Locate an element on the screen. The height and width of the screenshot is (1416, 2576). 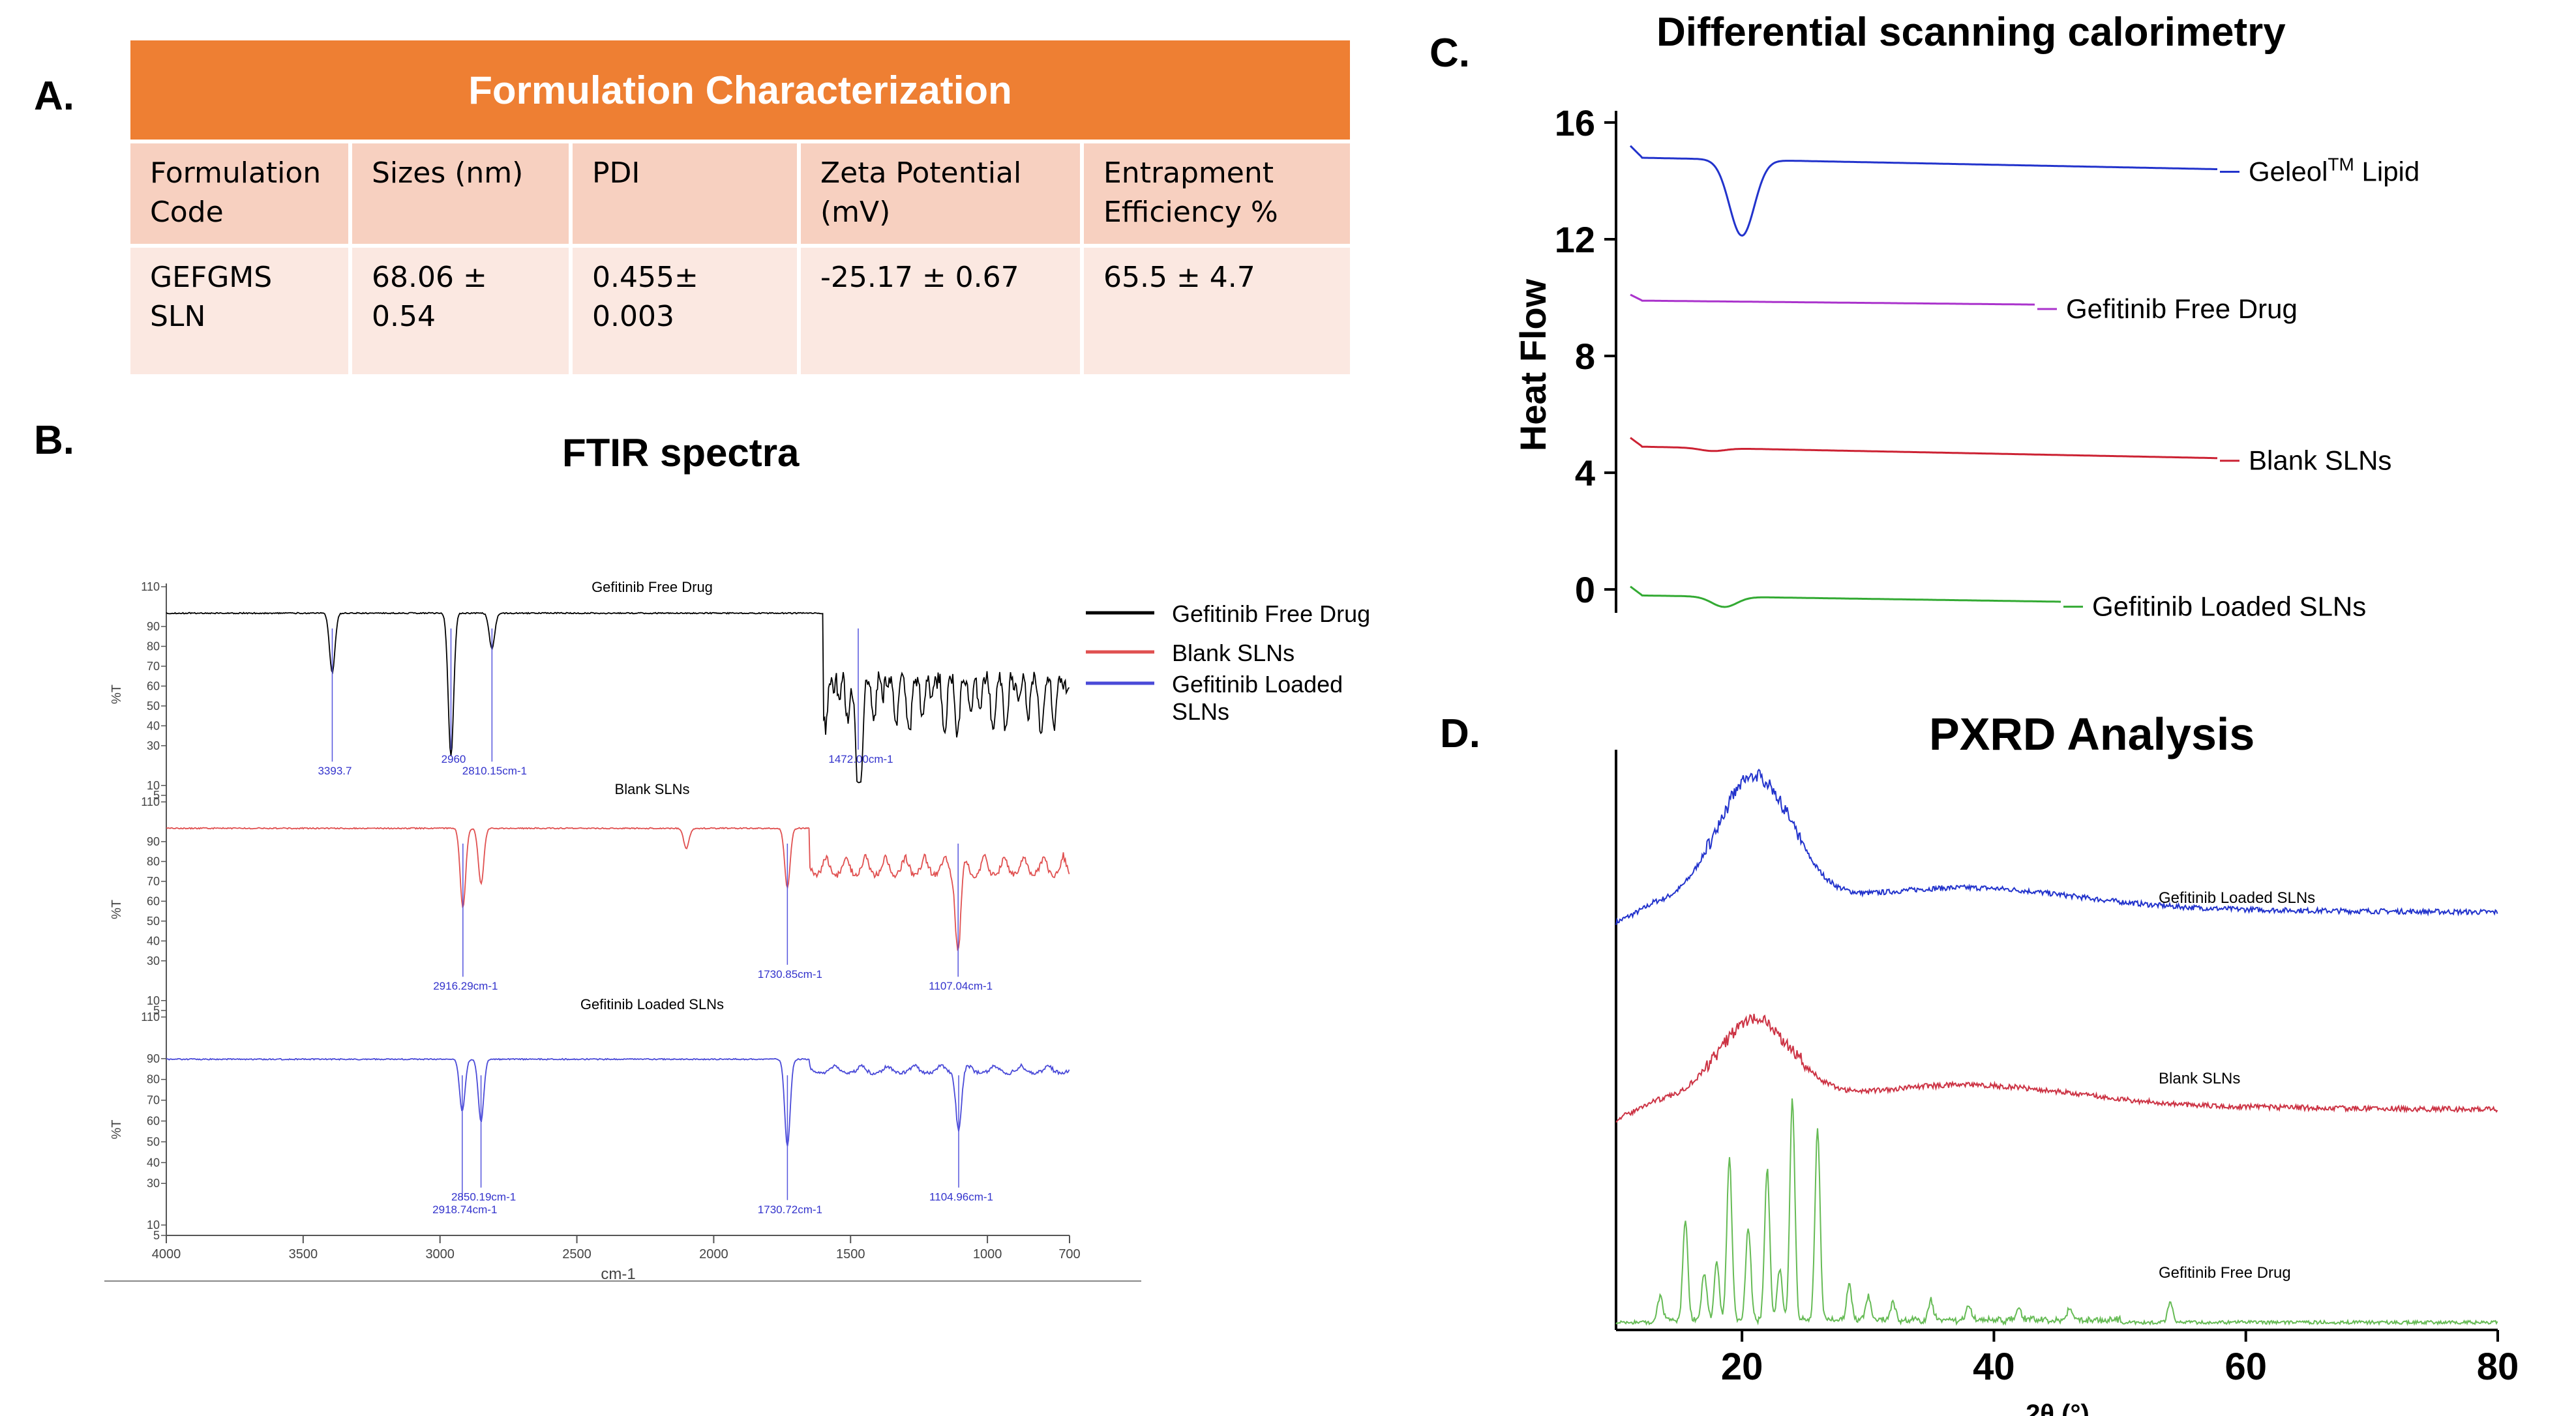
ftir-x-tick-label: 2500 is located at coordinates (577, 1254).